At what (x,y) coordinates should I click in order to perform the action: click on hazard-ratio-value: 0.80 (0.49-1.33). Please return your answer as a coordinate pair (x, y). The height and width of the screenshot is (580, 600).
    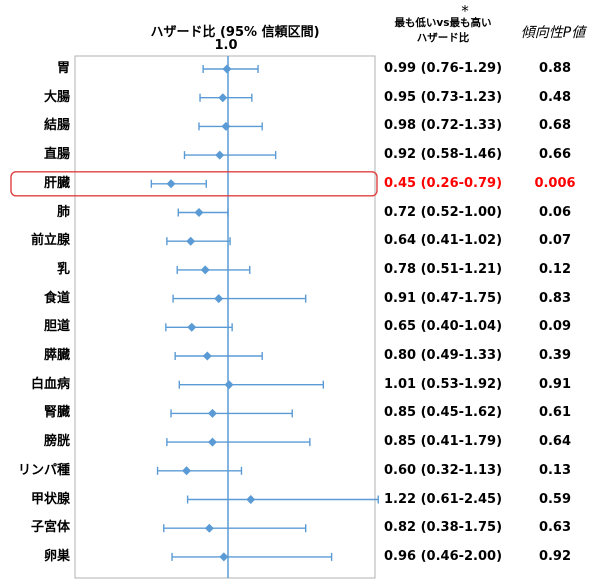
    Looking at the image, I should click on (443, 355).